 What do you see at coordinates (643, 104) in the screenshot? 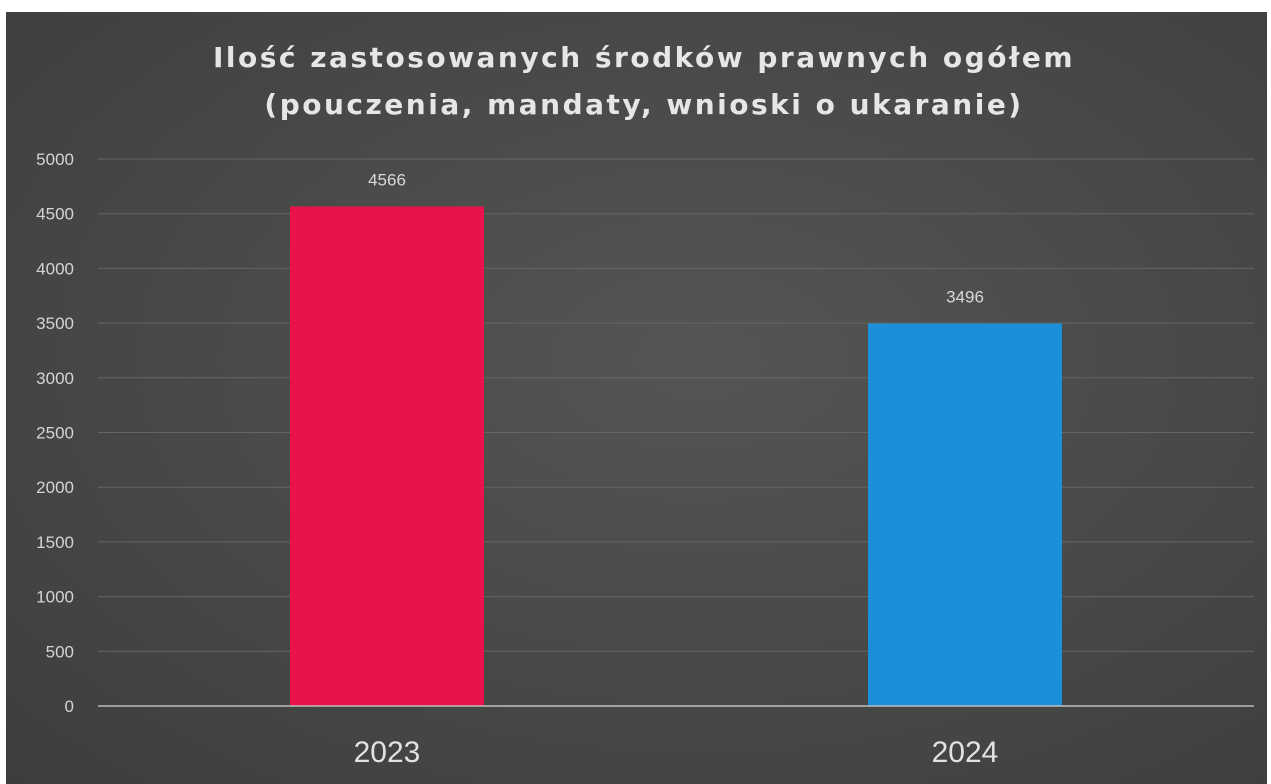
I see `chart-title-line-2: (pouczenia, mandaty, wnioski o ukaranie)` at bounding box center [643, 104].